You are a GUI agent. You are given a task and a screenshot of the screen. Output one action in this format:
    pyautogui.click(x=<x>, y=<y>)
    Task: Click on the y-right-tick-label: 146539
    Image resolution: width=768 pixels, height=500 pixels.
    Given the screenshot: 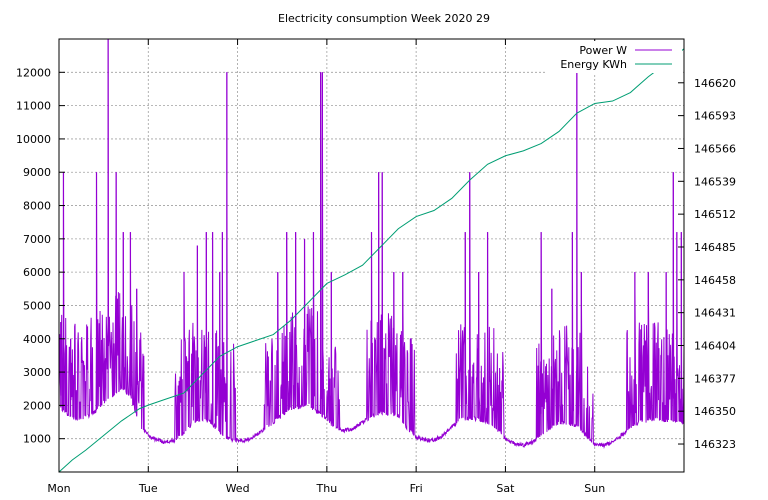 What is the action you would take?
    pyautogui.click(x=715, y=181)
    